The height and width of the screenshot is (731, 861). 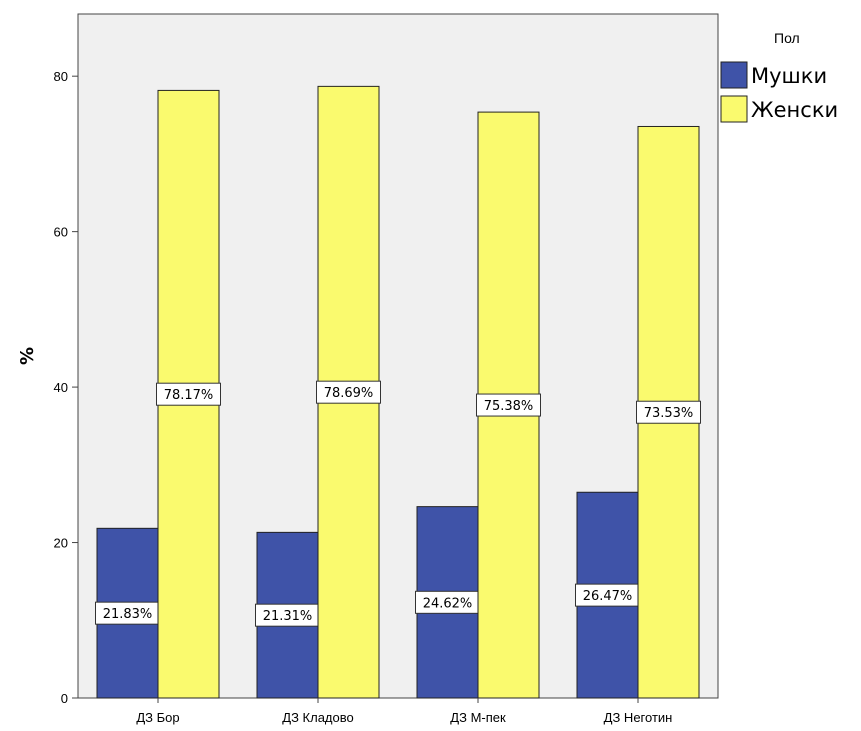 I want to click on data-label: 78.17%, so click(x=189, y=395).